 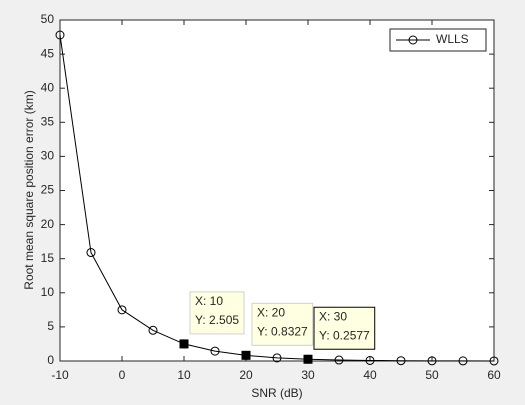 I want to click on datatip: X: 30 Y: 0.2577, so click(x=344, y=328).